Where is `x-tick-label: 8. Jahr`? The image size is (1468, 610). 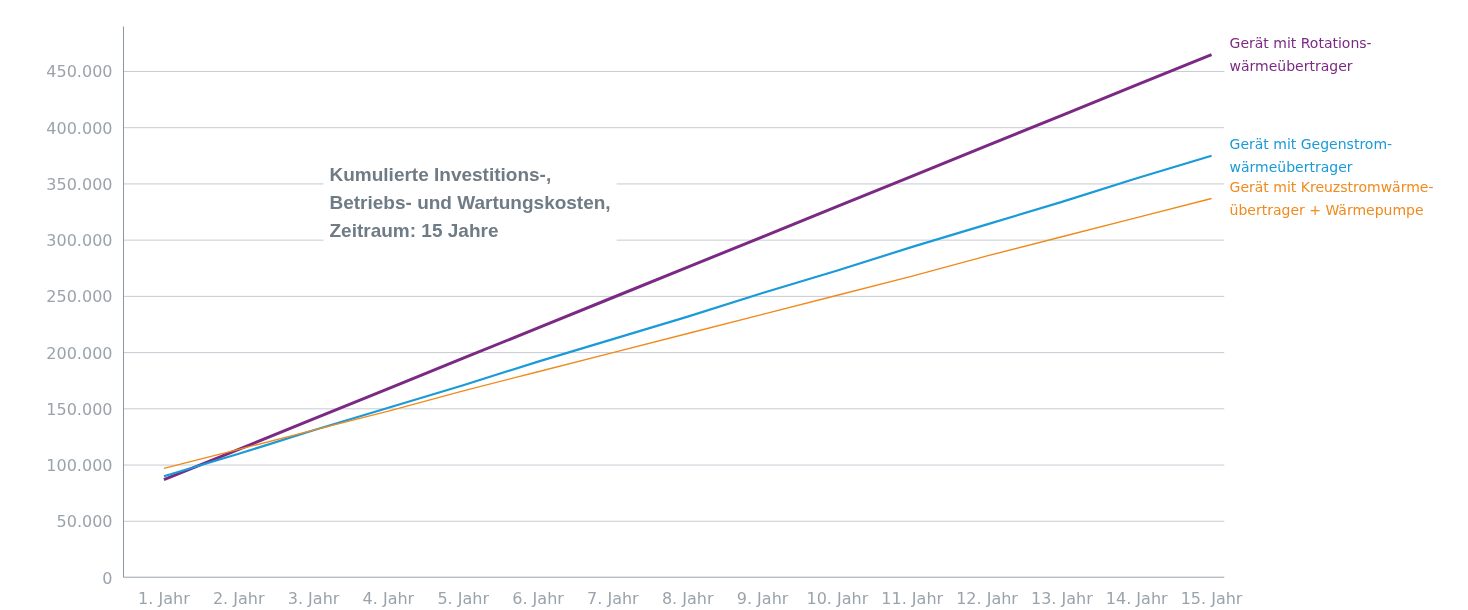
x-tick-label: 8. Jahr is located at coordinates (687, 598).